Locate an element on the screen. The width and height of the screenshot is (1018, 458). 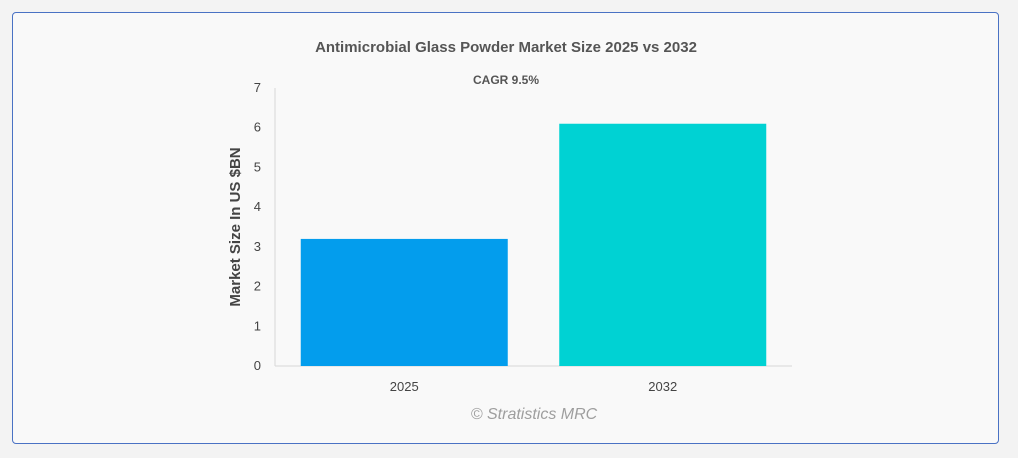
watermark: © Stratistics MRC is located at coordinates (534, 414).